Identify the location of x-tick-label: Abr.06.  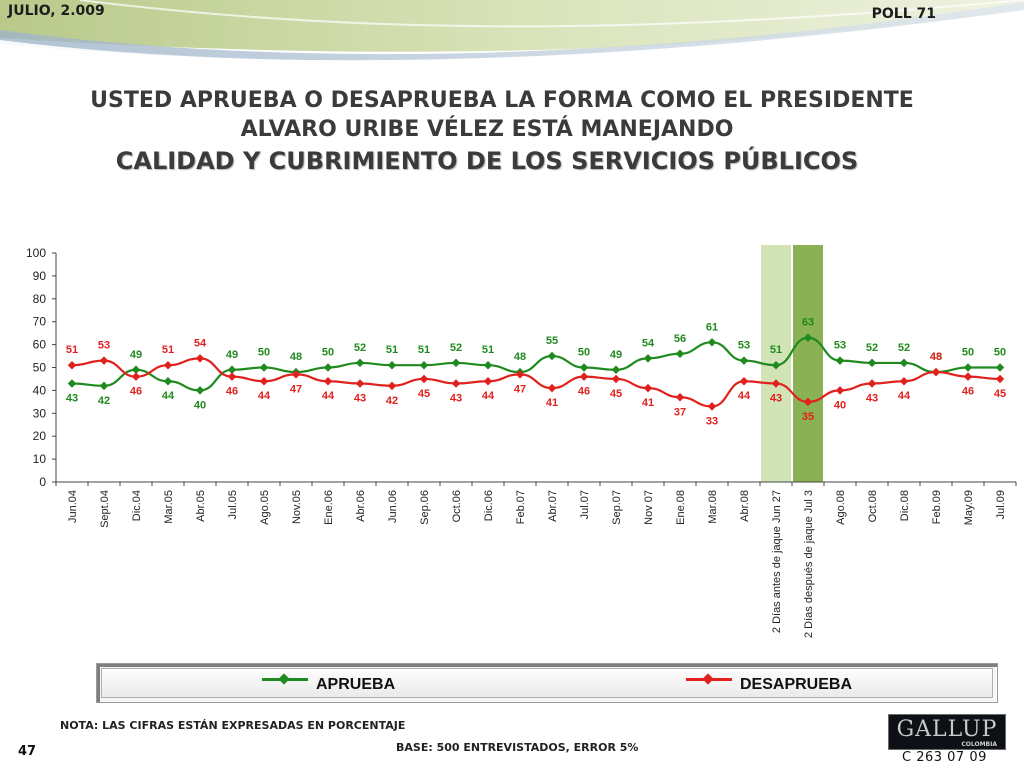
(361, 506).